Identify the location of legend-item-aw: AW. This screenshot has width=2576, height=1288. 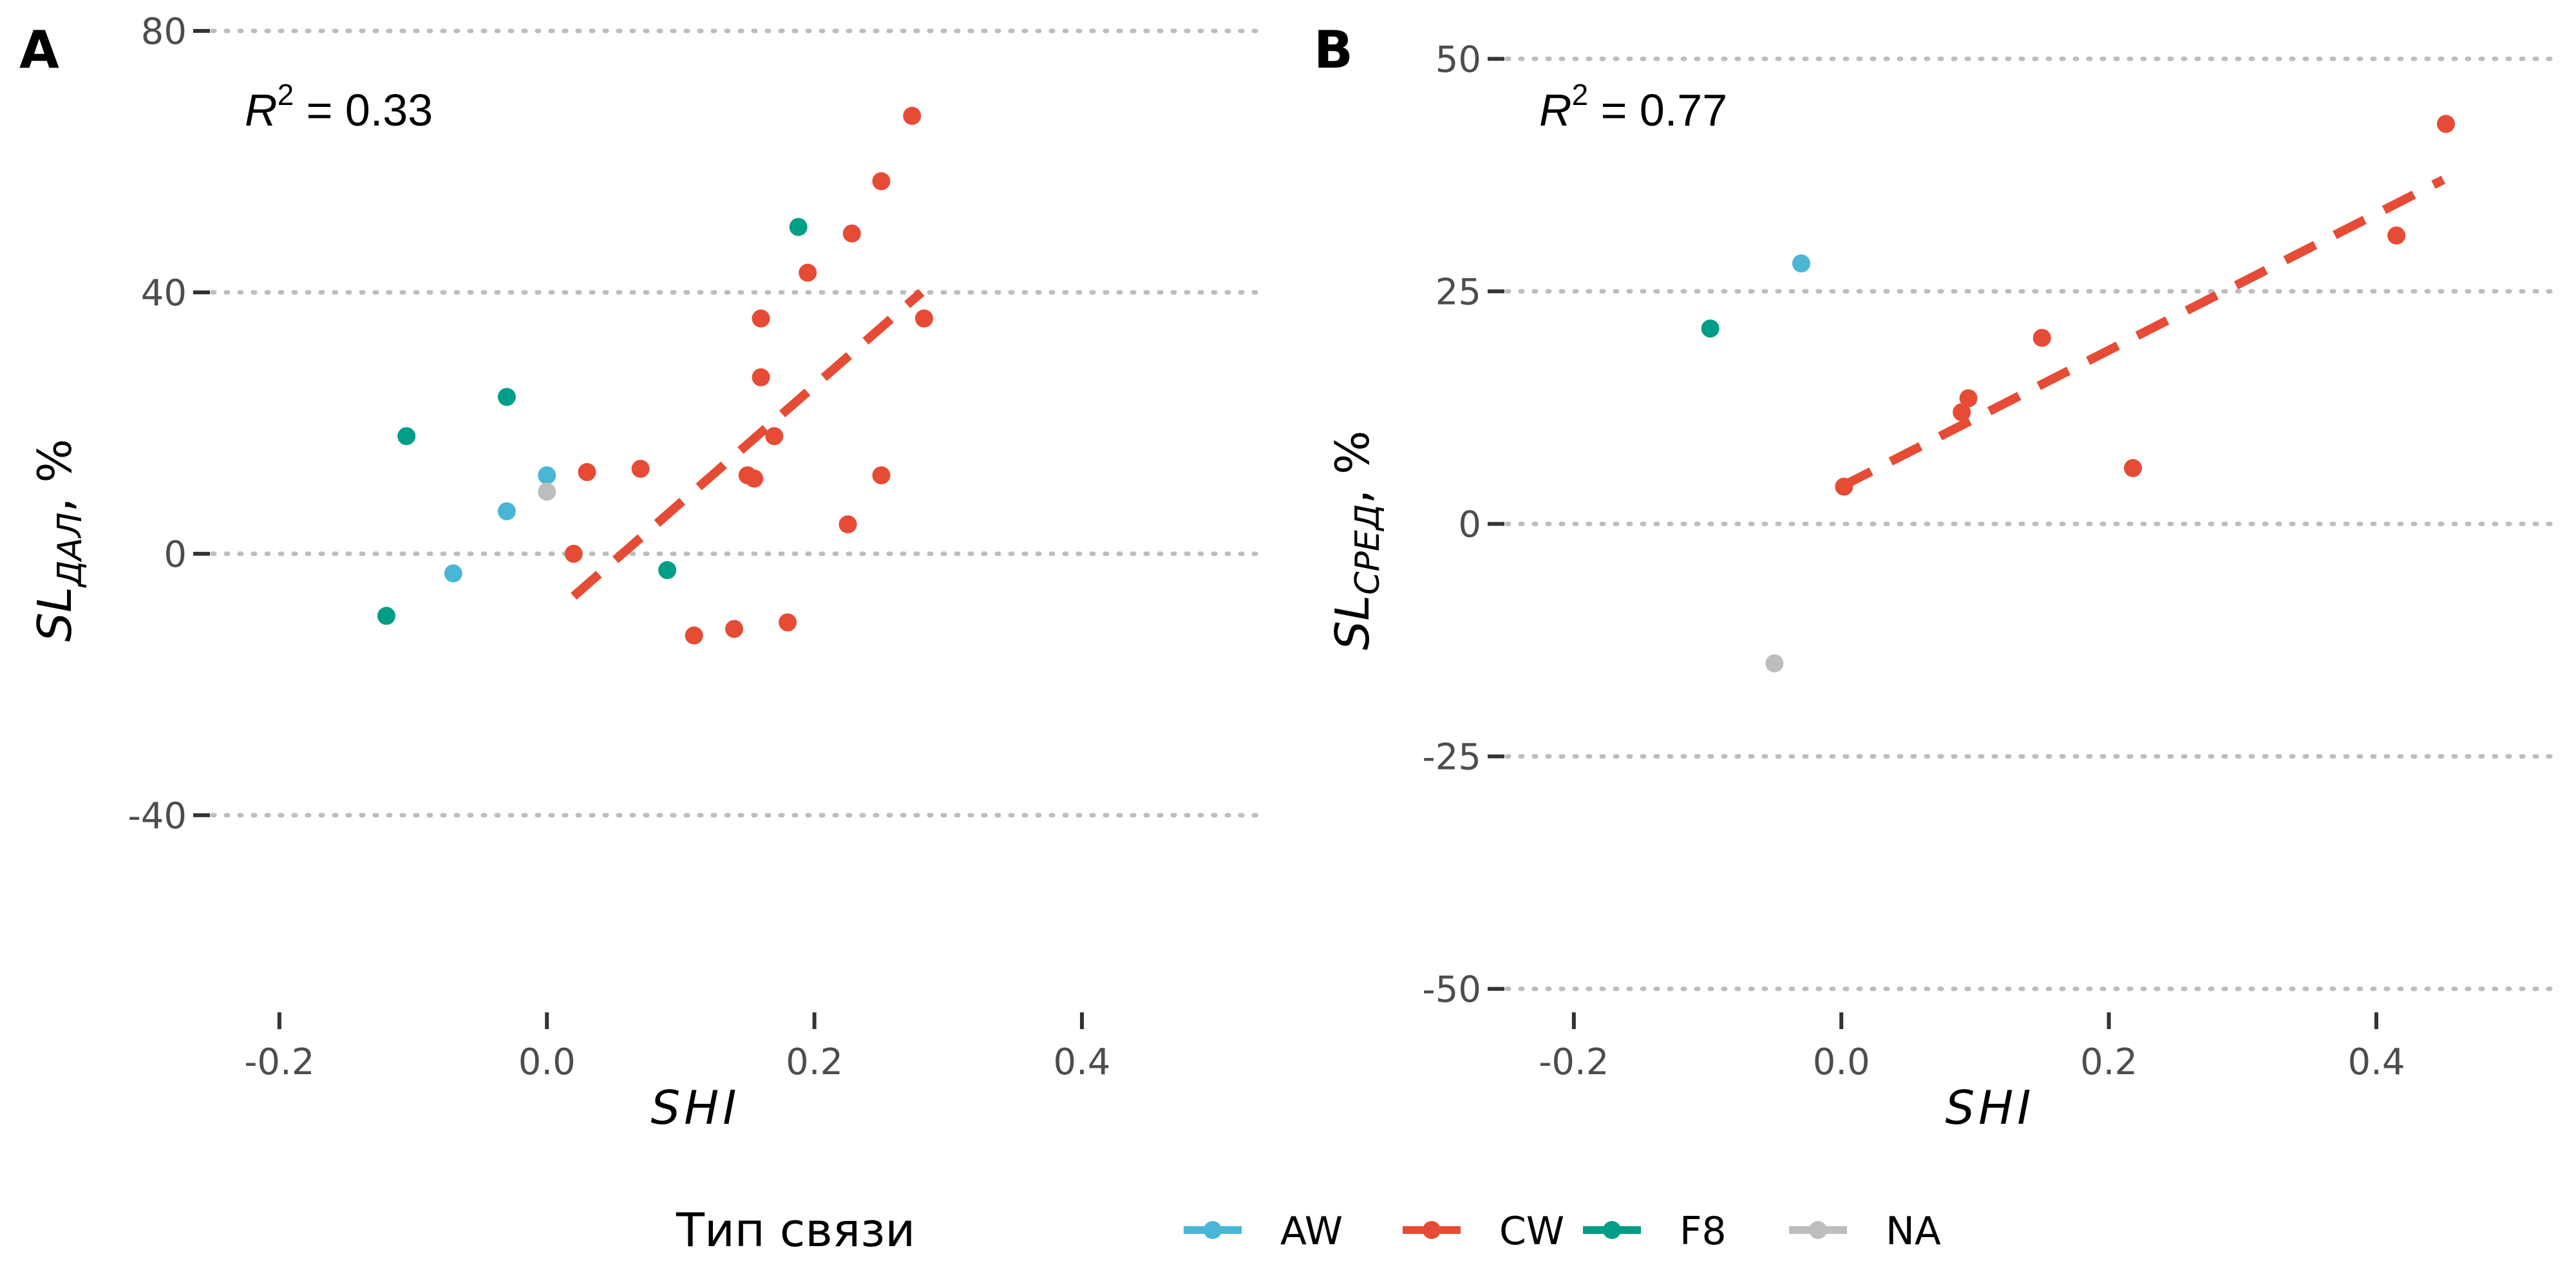
(1263, 1231).